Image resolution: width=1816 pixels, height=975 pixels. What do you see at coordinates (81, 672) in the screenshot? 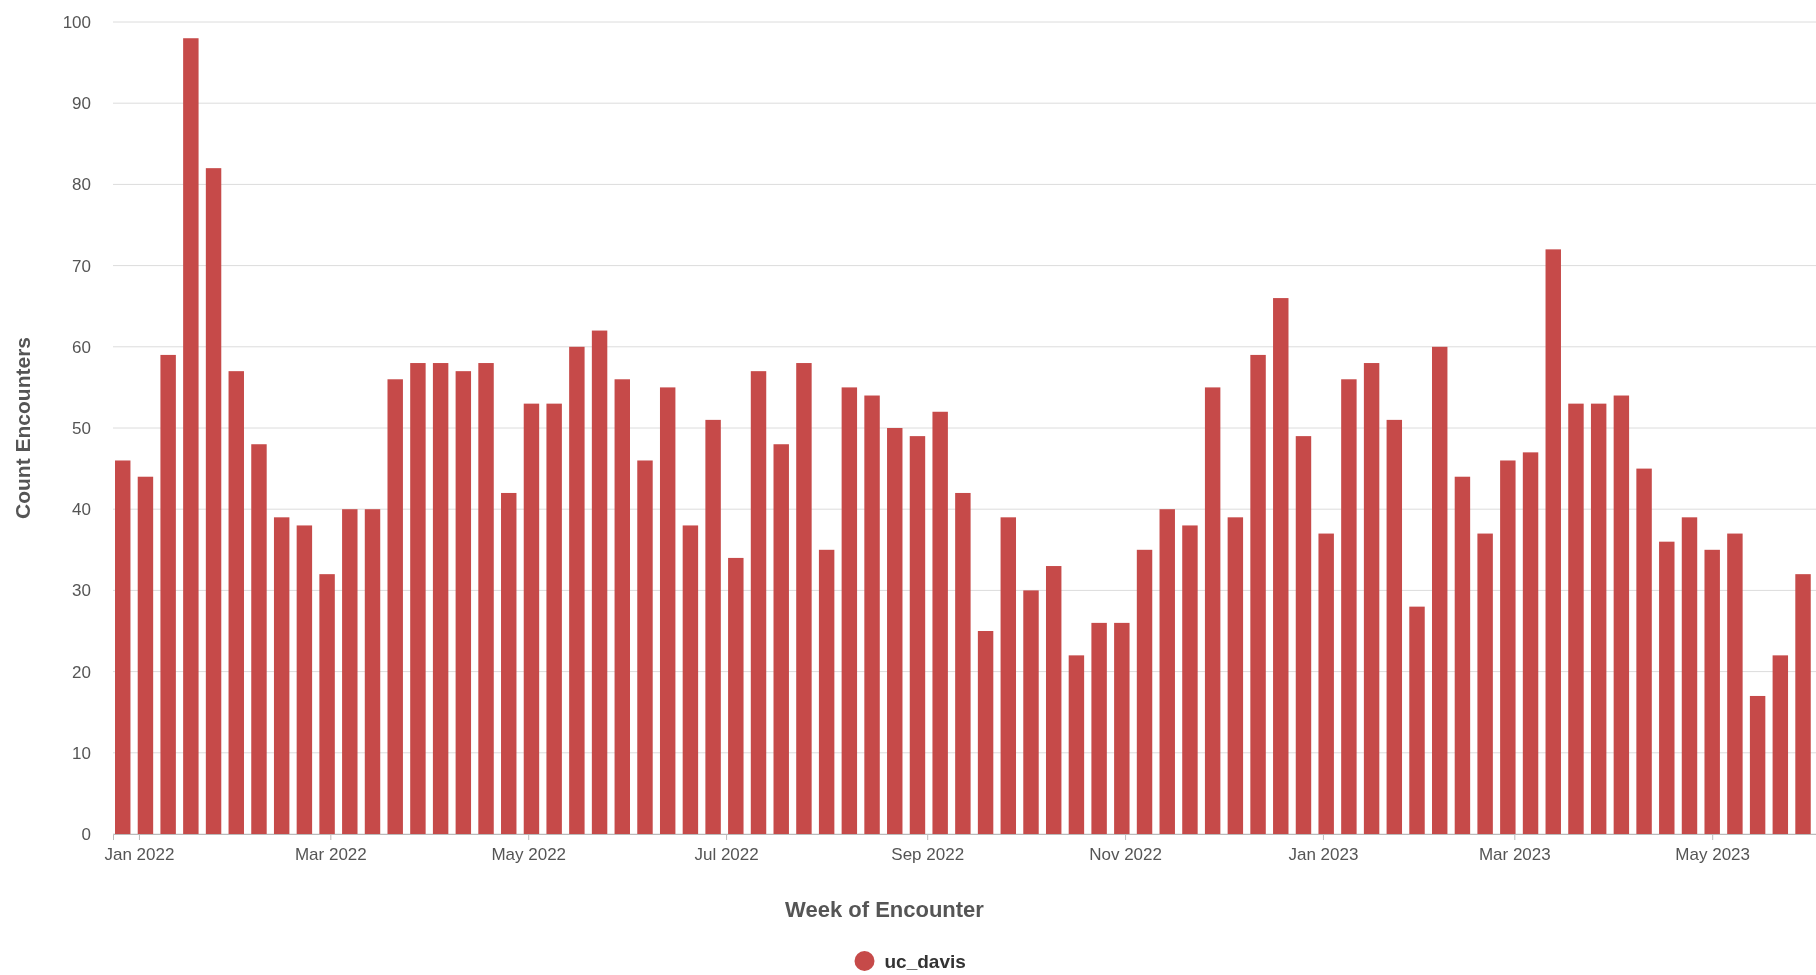
I see `y-tick-label: 20` at bounding box center [81, 672].